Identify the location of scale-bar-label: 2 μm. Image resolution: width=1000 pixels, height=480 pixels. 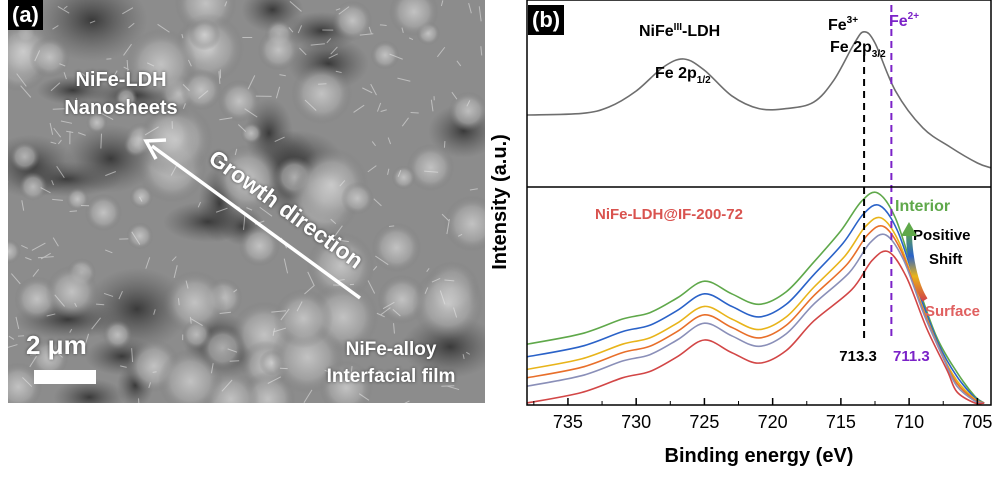
(71, 345).